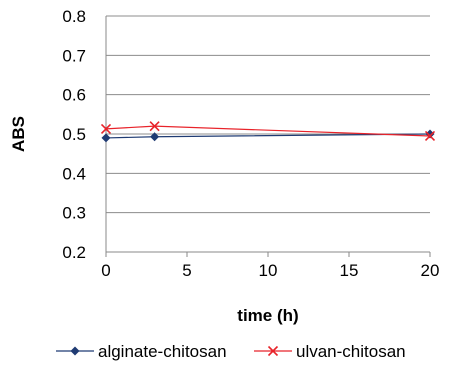  Describe the element at coordinates (267, 315) in the screenshot. I see `x-axis-title: time (h)` at that location.